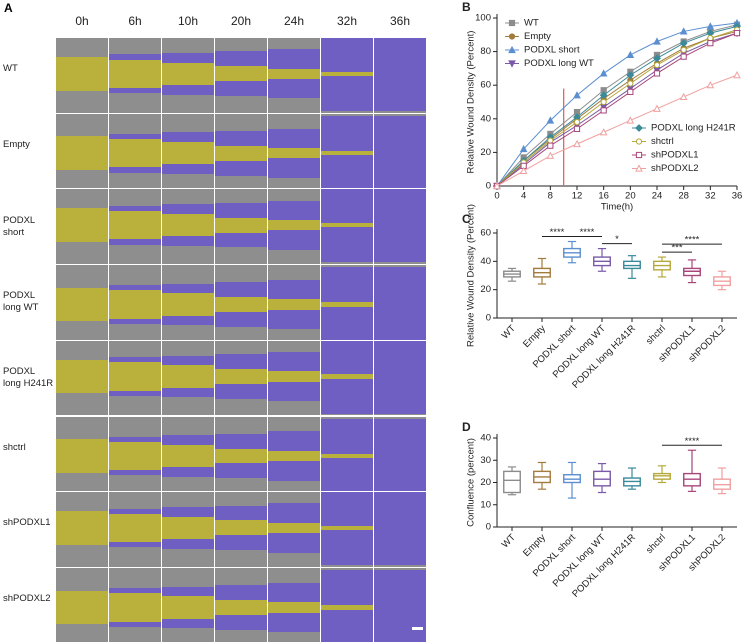  I want to click on x-tick-label: 0, so click(496, 196).